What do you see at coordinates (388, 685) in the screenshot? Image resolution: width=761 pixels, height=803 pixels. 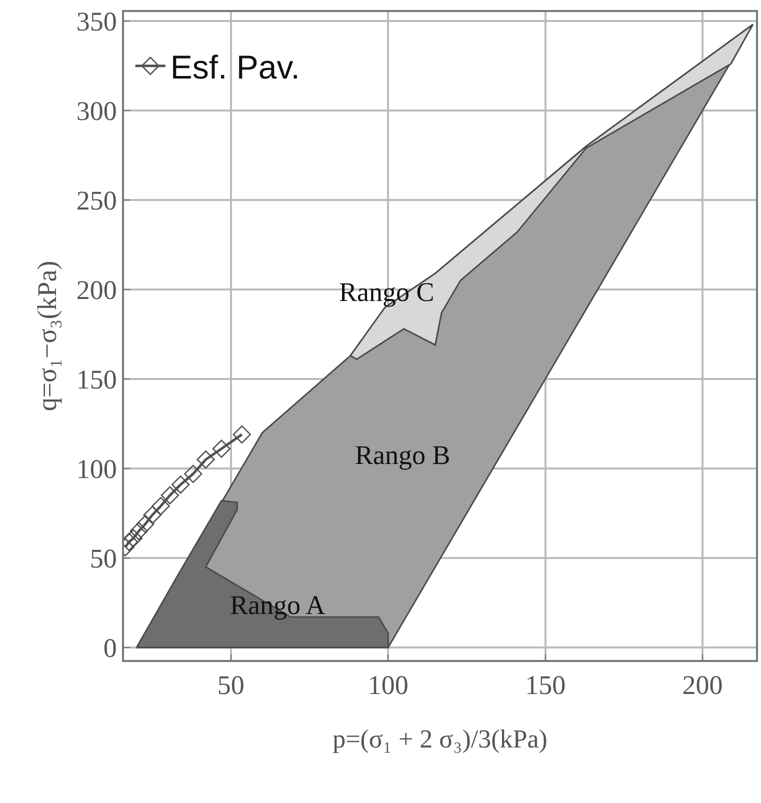 I see `x-tick-label: 100` at bounding box center [388, 685].